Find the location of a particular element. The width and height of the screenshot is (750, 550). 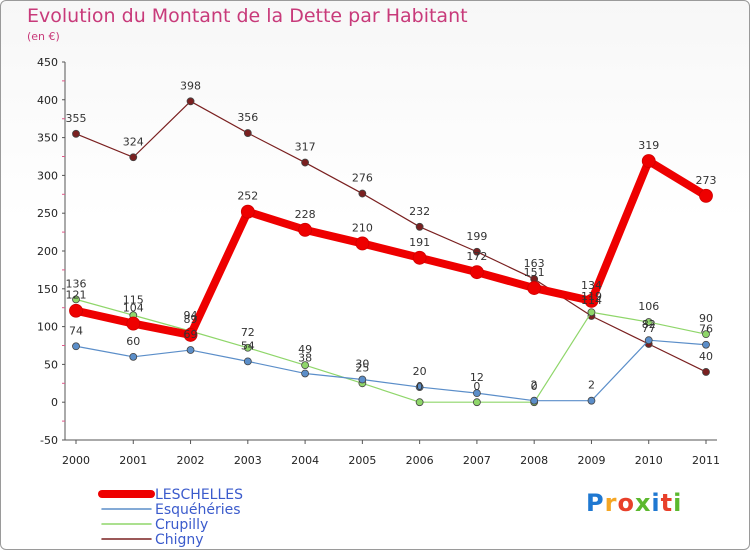

y-tick-label: 150 is located at coordinates (47, 289).